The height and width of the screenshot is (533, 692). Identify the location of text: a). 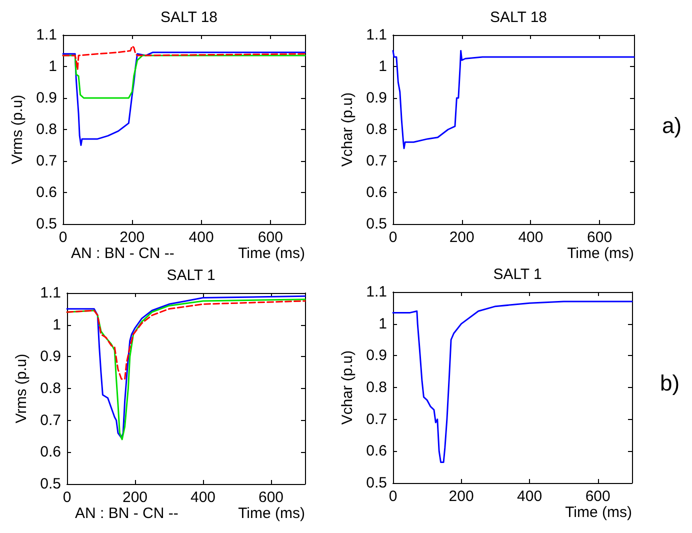
(672, 125).